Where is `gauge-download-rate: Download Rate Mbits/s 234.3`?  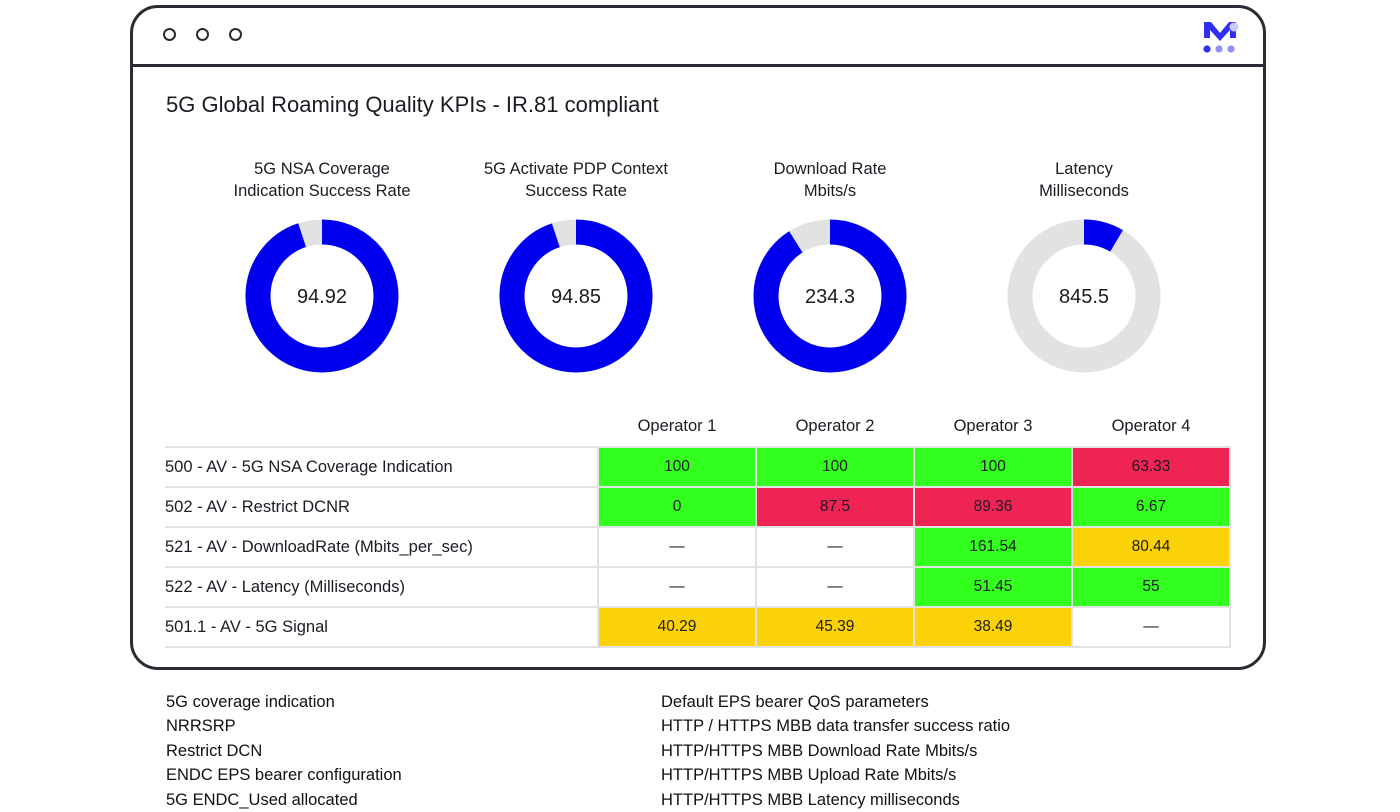 gauge-download-rate: Download Rate Mbits/s 234.3 is located at coordinates (830, 267).